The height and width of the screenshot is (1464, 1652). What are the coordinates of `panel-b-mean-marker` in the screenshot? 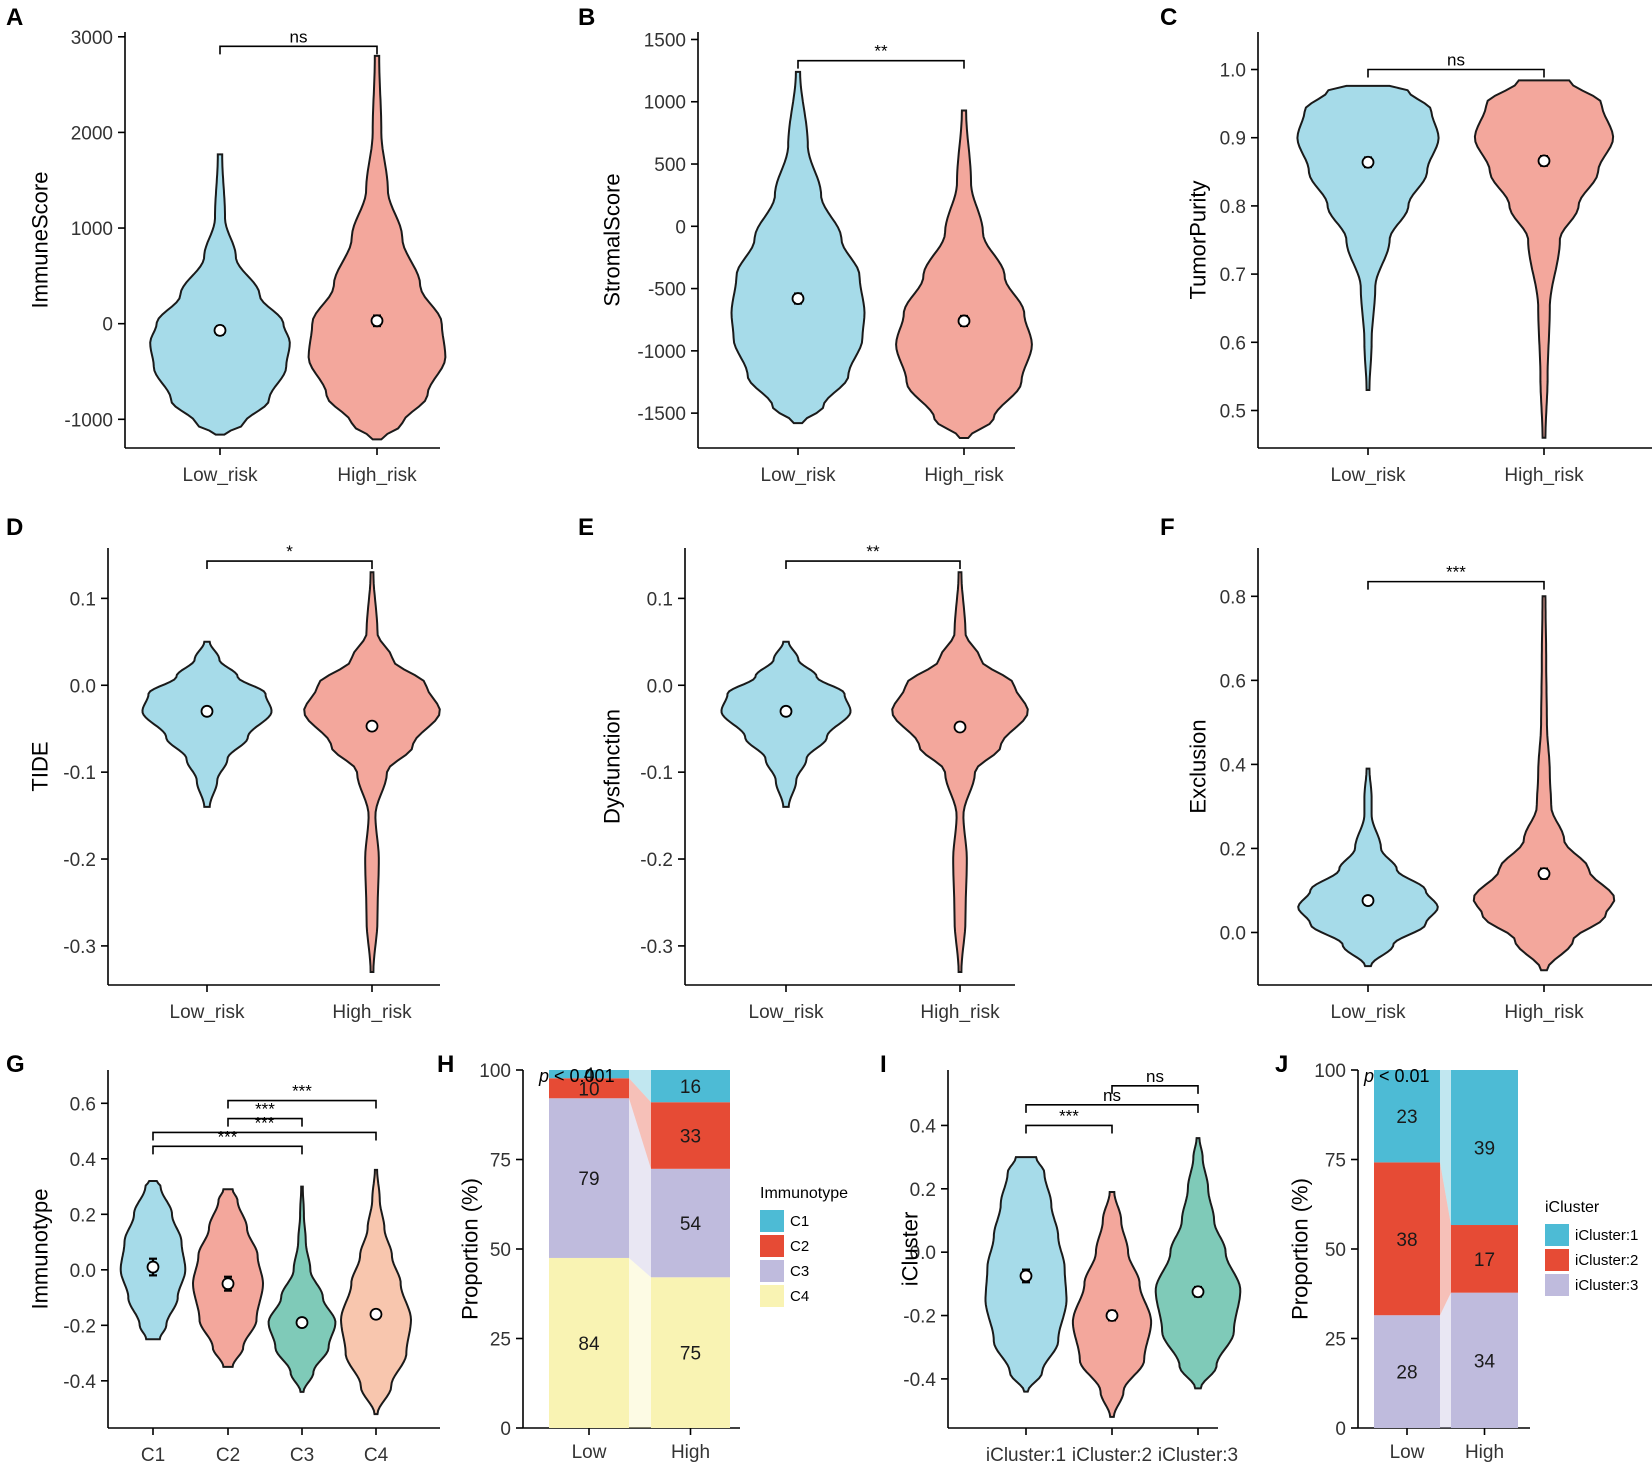 It's located at (964, 321).